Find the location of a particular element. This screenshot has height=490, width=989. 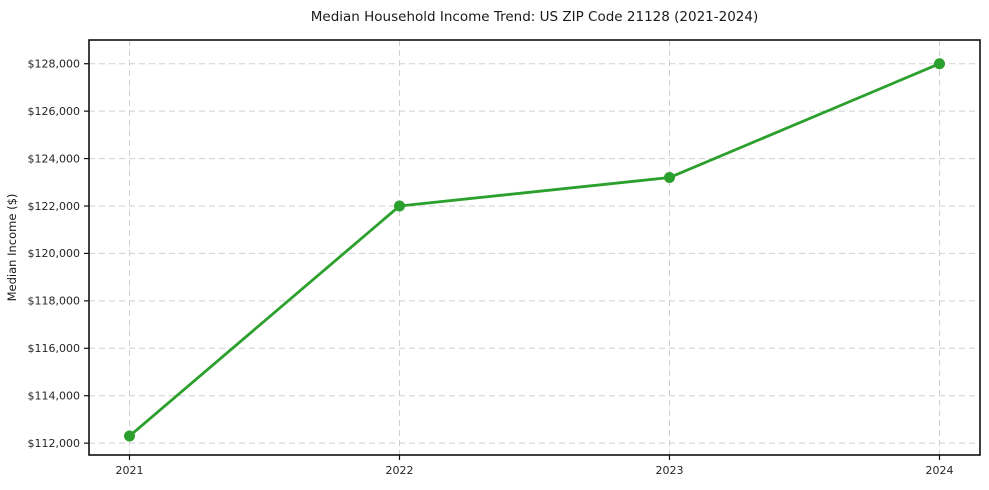

x-tick-label: 2022 is located at coordinates (400, 470).